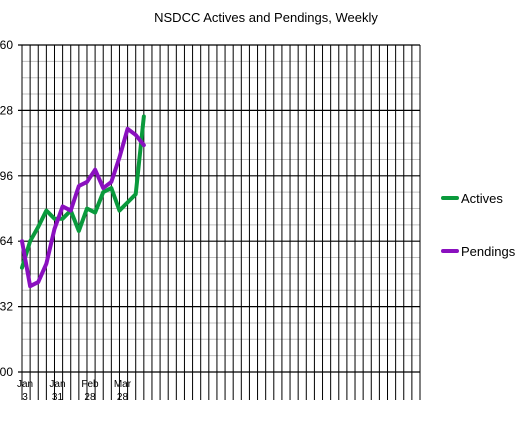 The image size is (530, 442). Describe the element at coordinates (90, 384) in the screenshot. I see `x-tick-label-month: Feb` at that location.